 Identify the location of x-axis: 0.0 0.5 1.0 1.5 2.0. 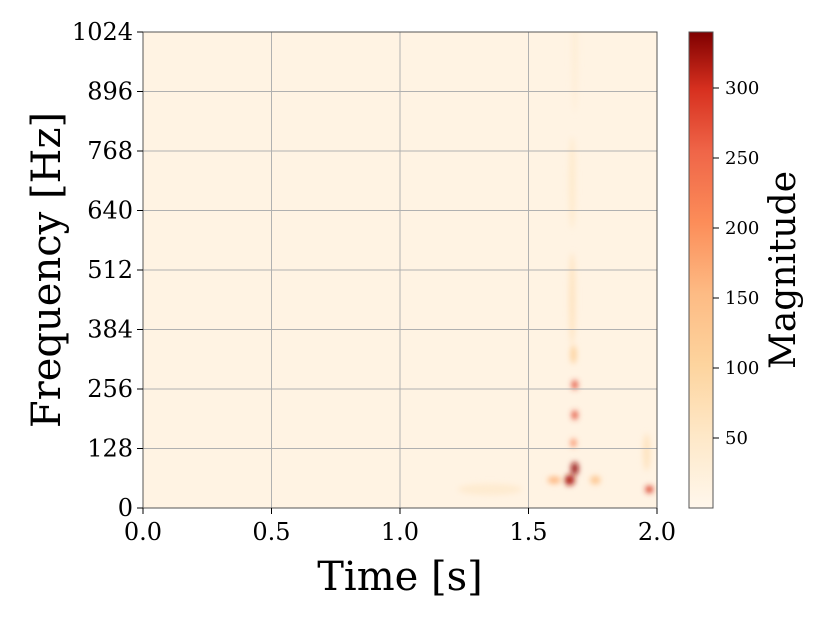
(400, 527).